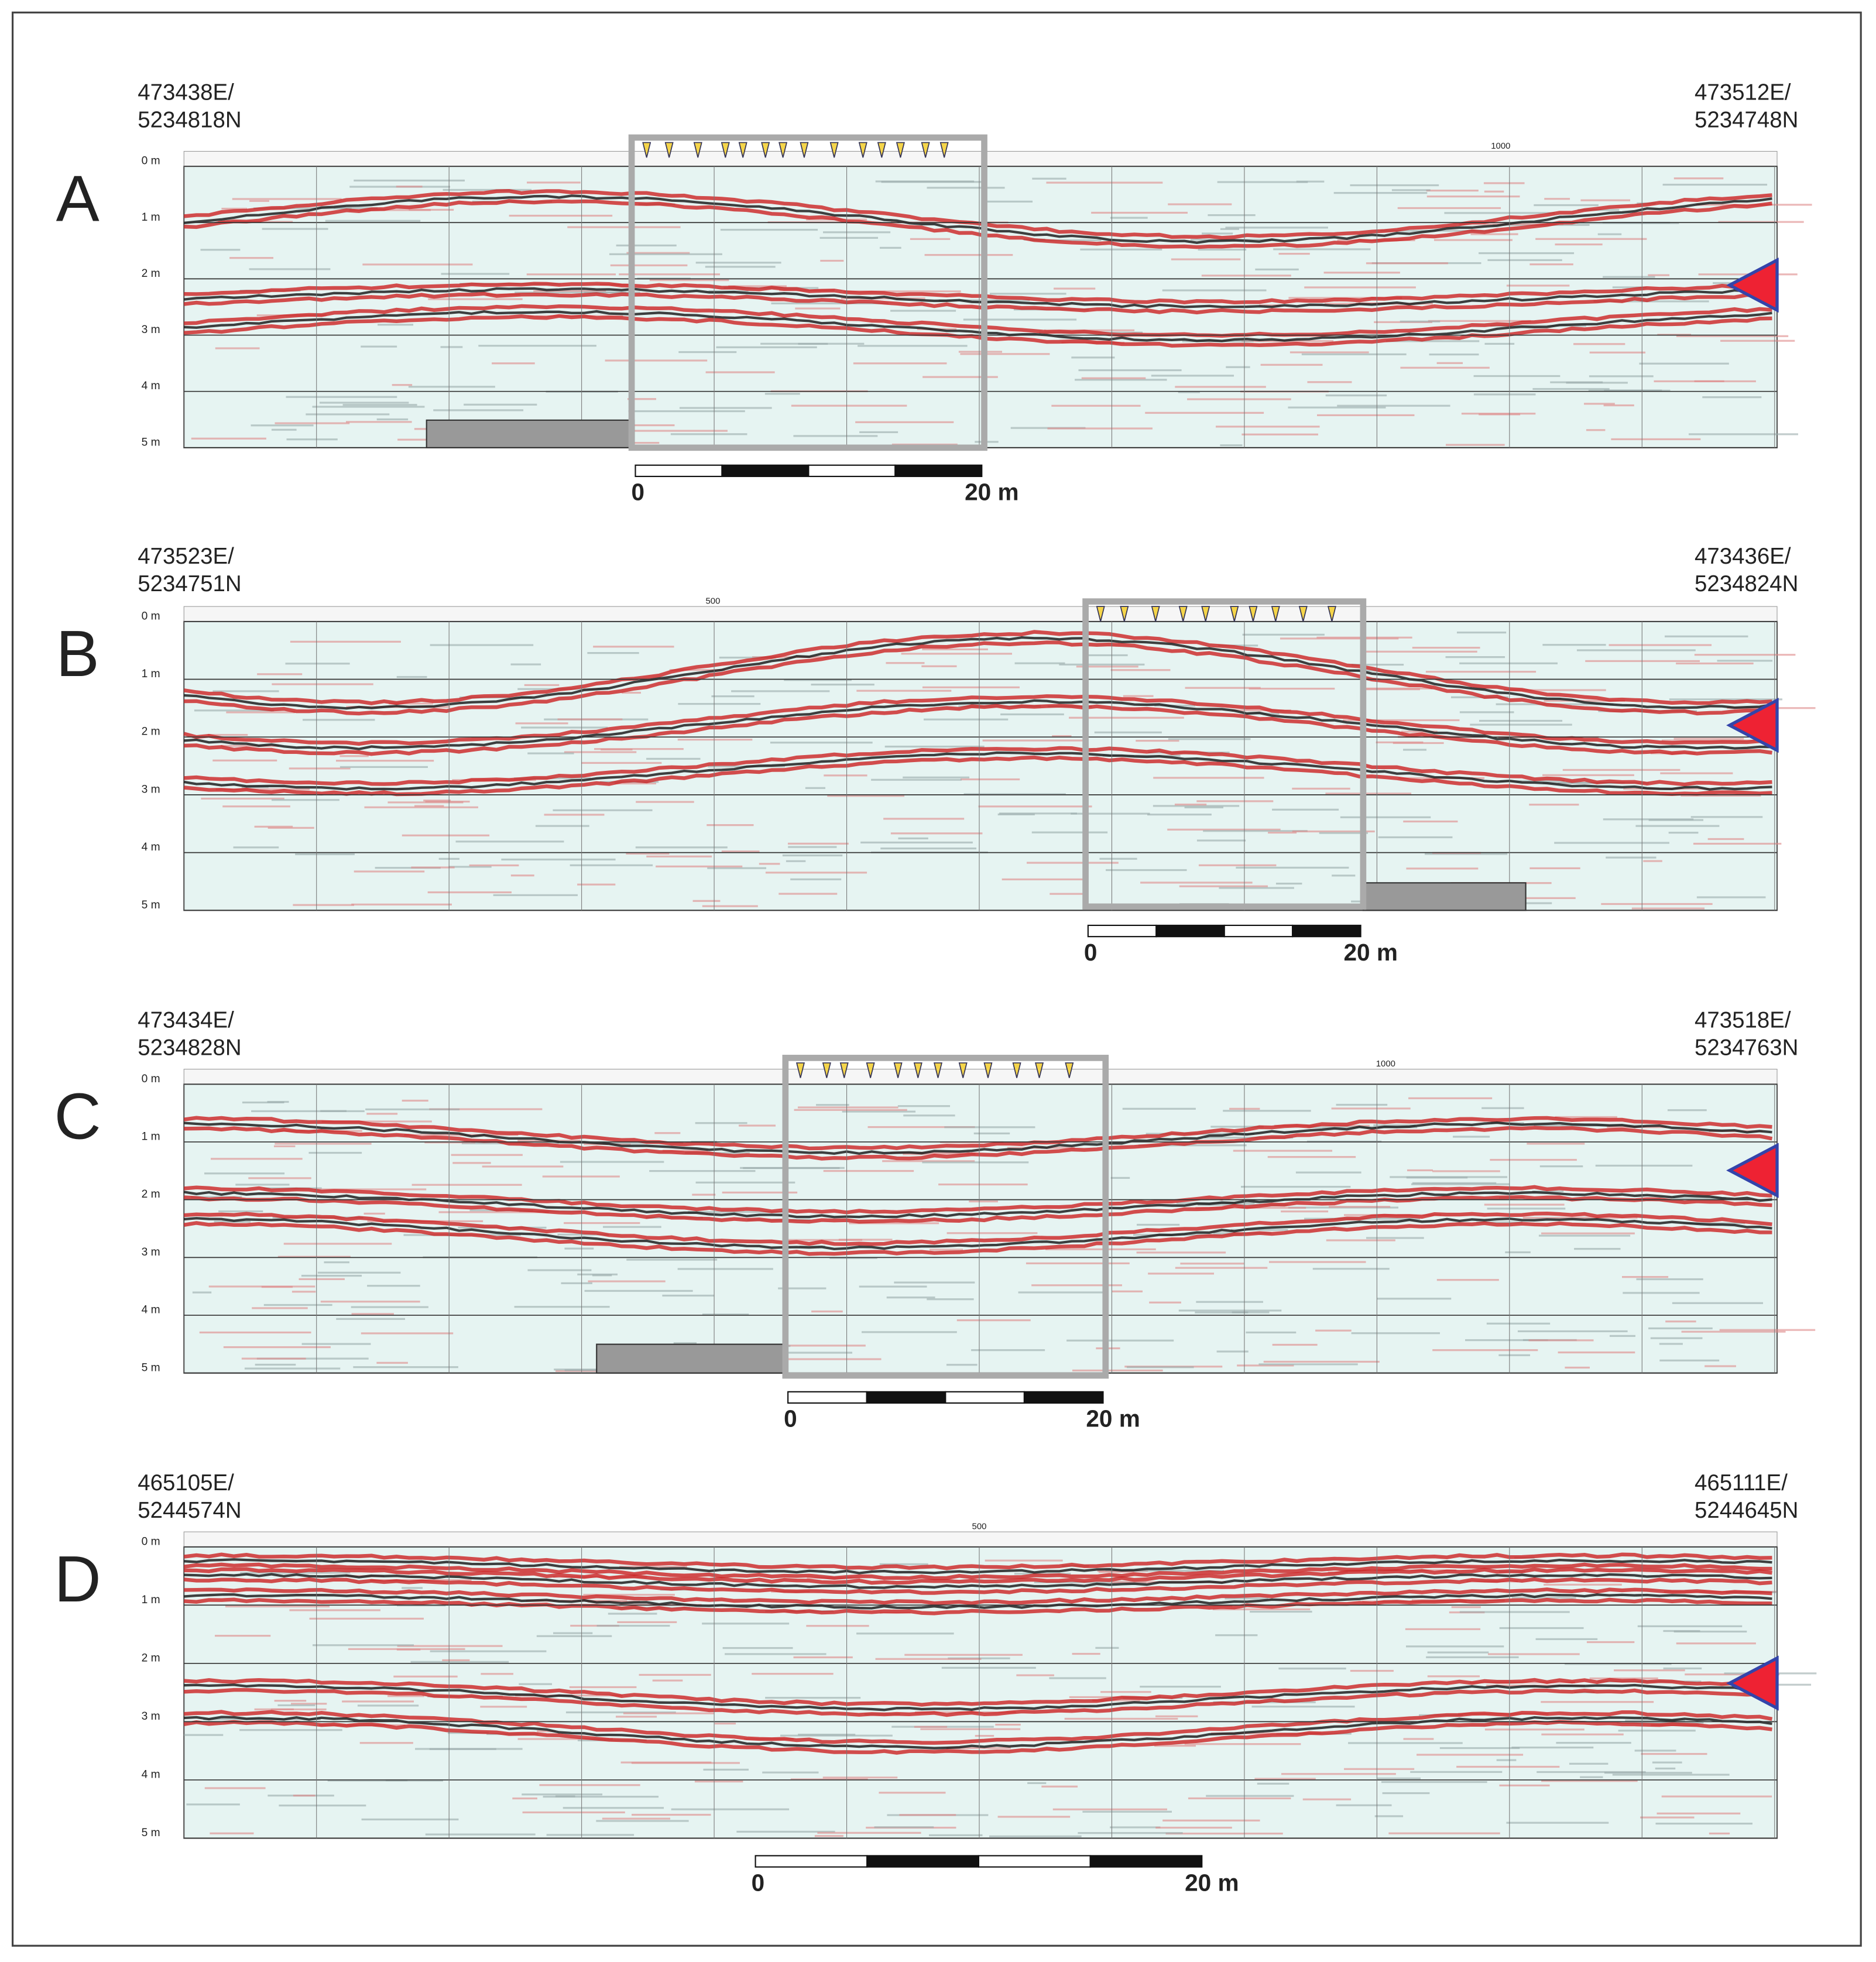 The width and height of the screenshot is (1876, 1962). What do you see at coordinates (77, 1116) in the screenshot?
I see `panel-label: C` at bounding box center [77, 1116].